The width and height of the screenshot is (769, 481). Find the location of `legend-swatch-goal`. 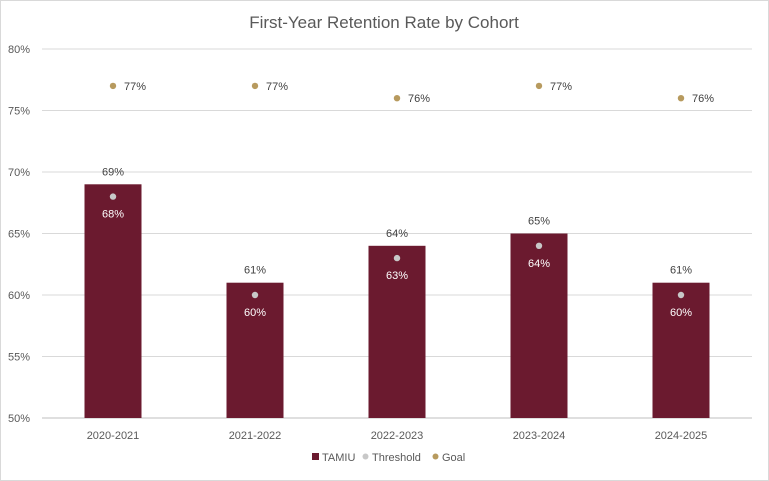

legend-swatch-goal is located at coordinates (435, 456).